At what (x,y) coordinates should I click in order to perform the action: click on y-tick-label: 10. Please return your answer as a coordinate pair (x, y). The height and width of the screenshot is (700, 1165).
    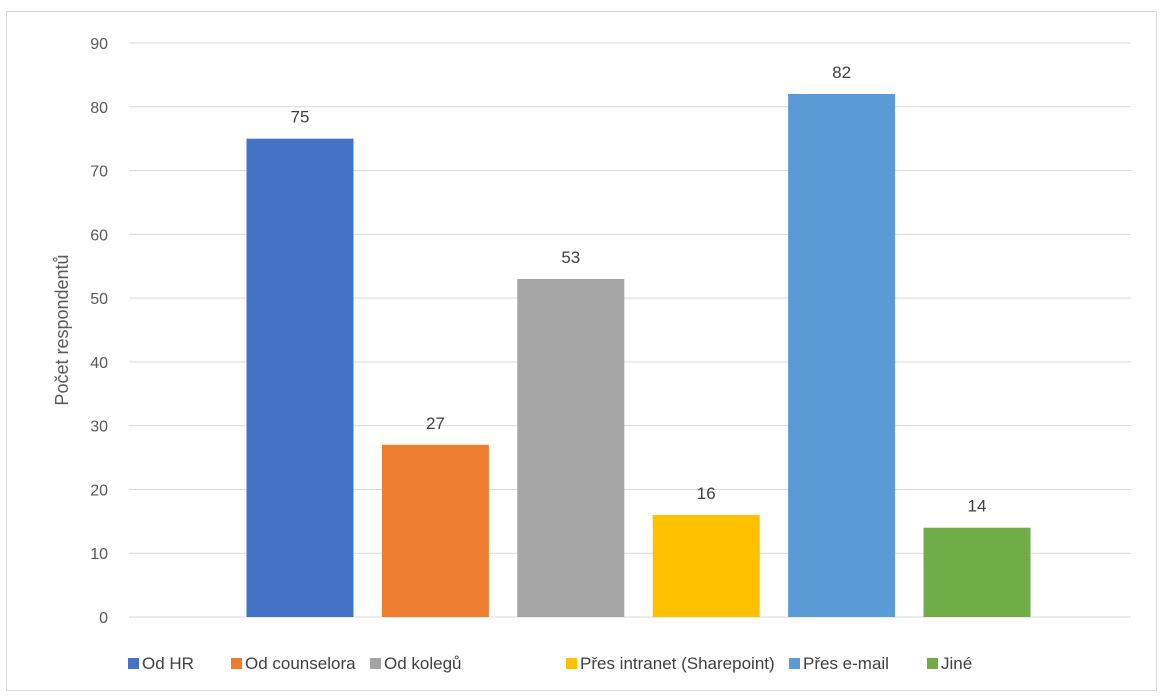
    Looking at the image, I should click on (99, 554).